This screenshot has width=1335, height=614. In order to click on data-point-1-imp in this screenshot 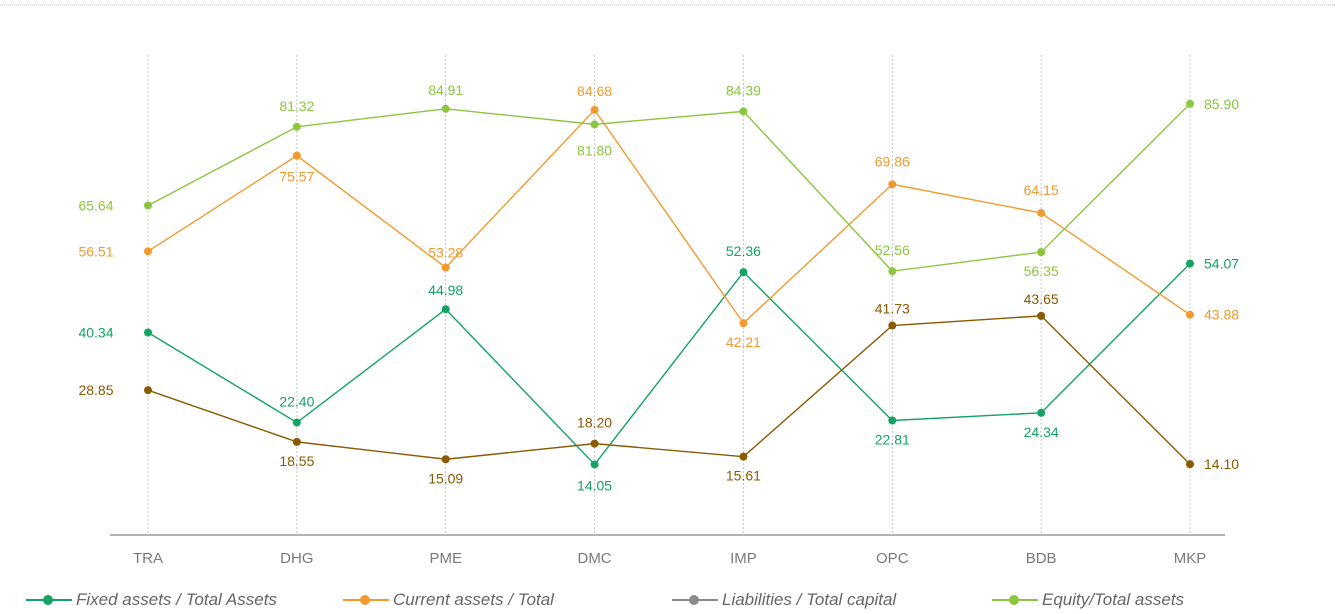, I will do `click(743, 323)`.